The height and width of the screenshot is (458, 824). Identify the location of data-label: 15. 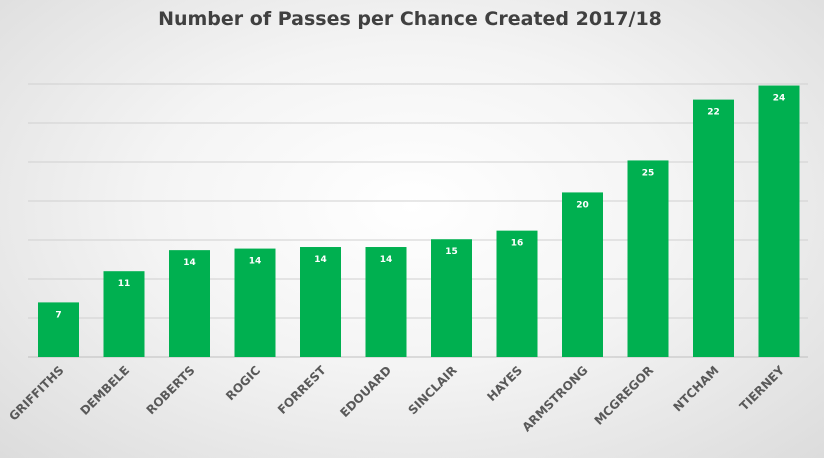
(451, 252).